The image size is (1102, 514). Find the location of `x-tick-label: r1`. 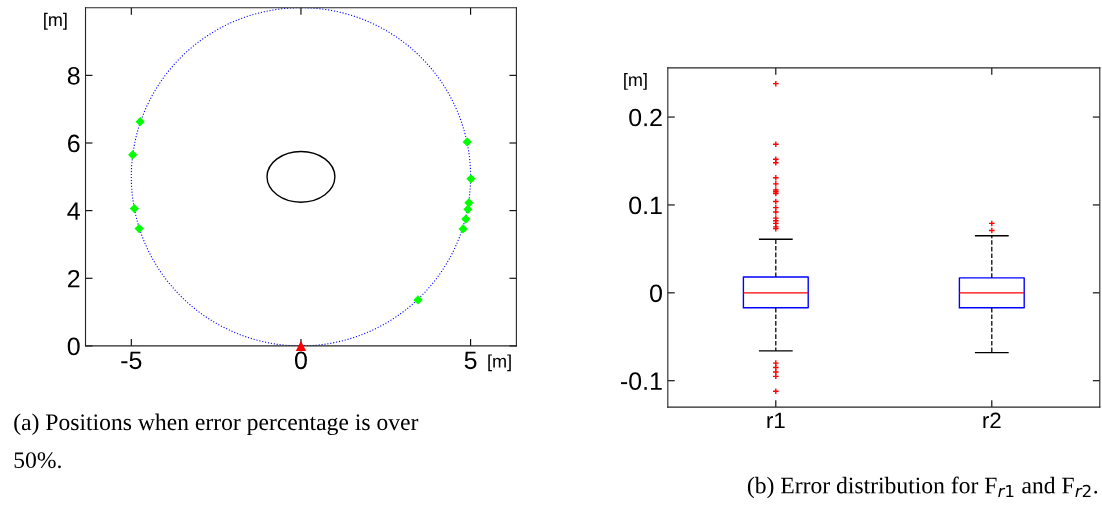

x-tick-label: r1 is located at coordinates (776, 420).